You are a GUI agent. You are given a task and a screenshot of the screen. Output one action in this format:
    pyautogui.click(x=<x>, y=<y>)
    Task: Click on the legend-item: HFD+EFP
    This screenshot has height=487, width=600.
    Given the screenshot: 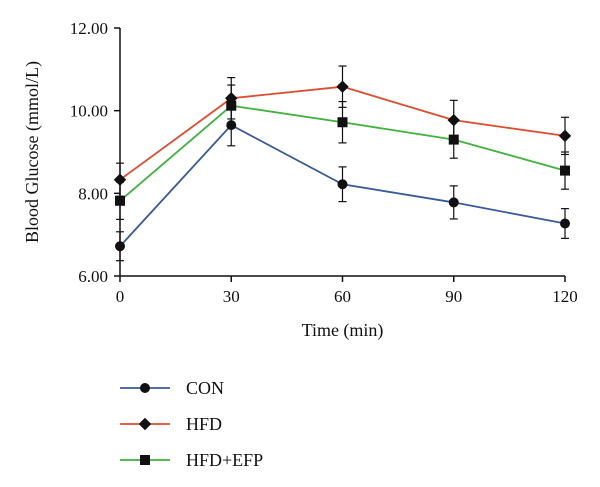 What is the action you would take?
    pyautogui.click(x=191, y=460)
    